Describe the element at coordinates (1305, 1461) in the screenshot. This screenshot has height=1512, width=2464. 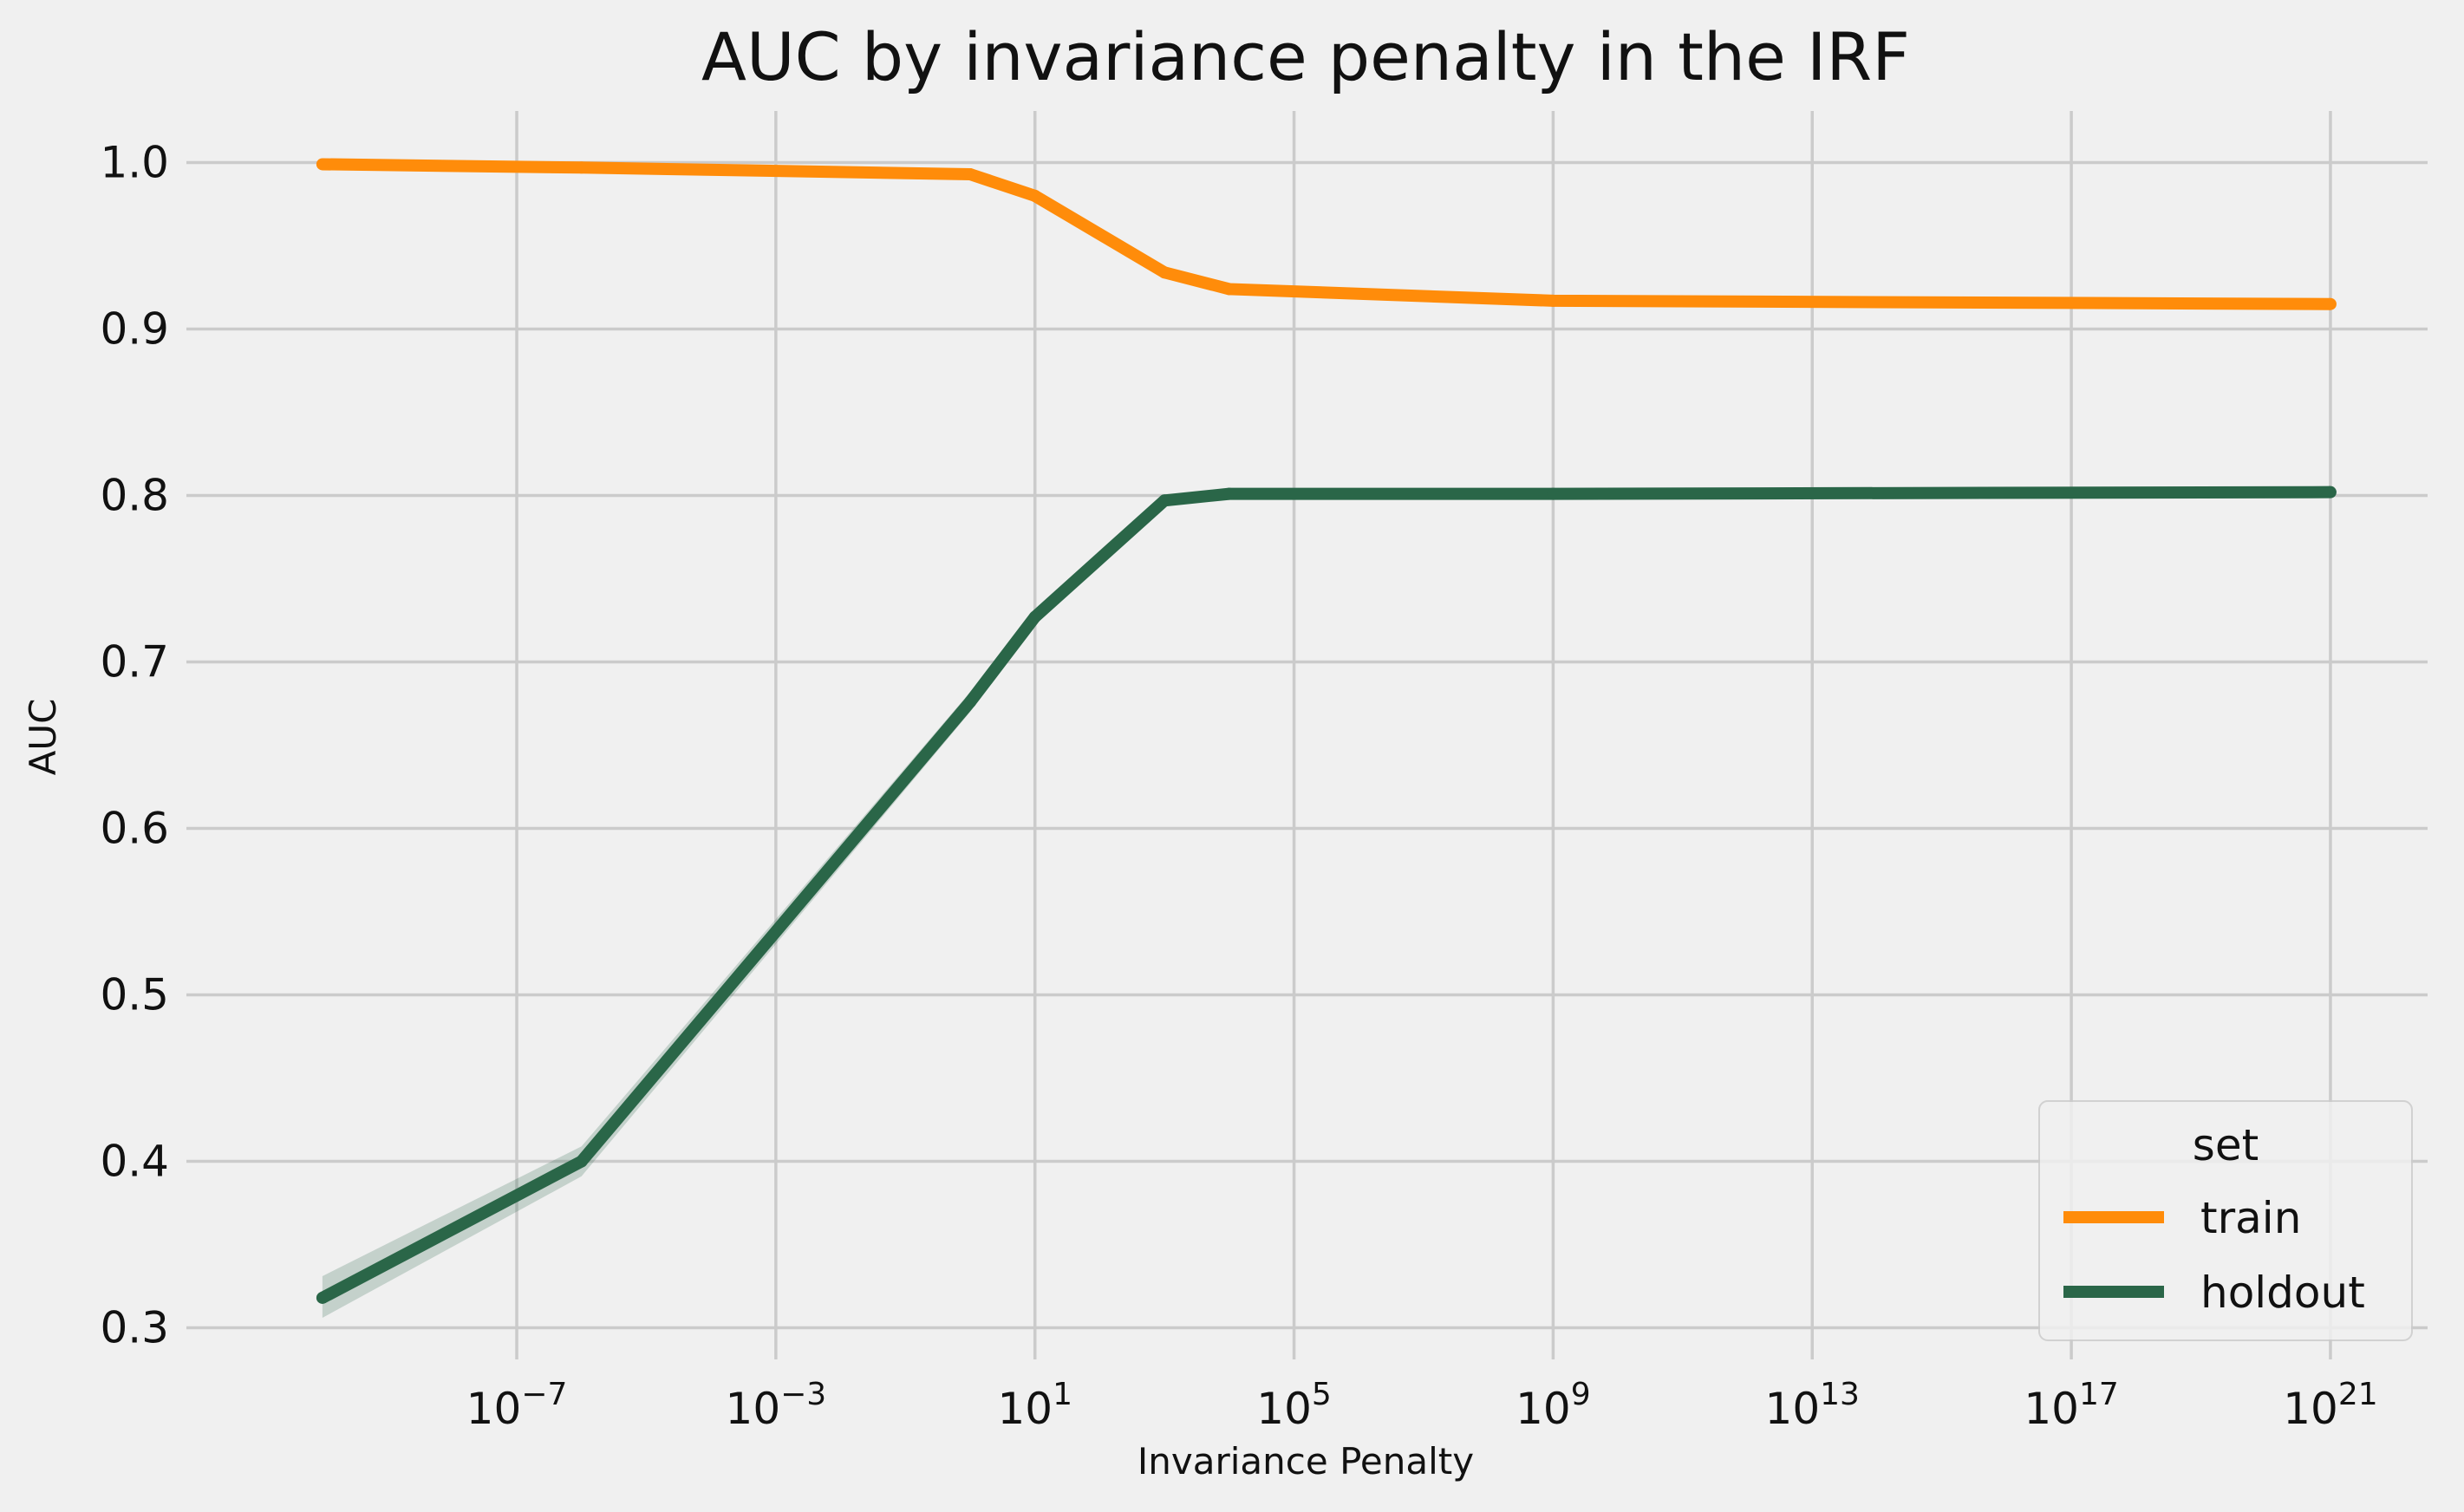
I see `x-axis-label: Invariance Penalty` at that location.